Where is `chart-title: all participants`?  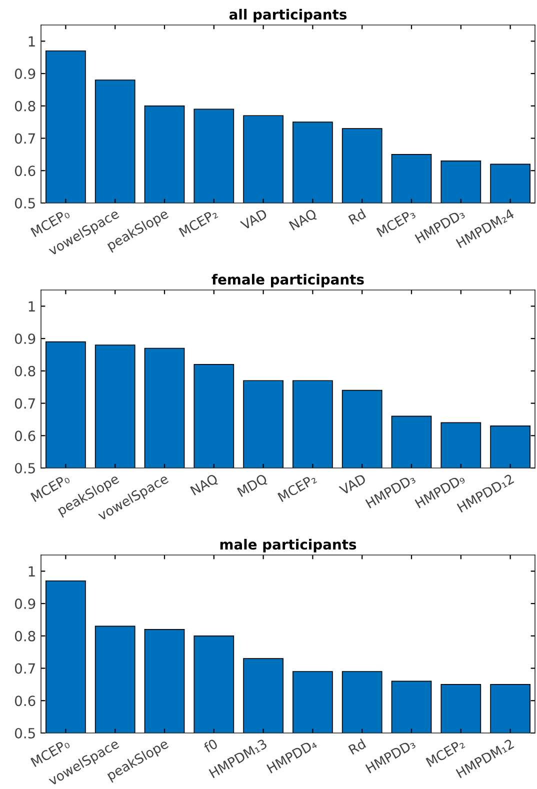 chart-title: all participants is located at coordinates (288, 15).